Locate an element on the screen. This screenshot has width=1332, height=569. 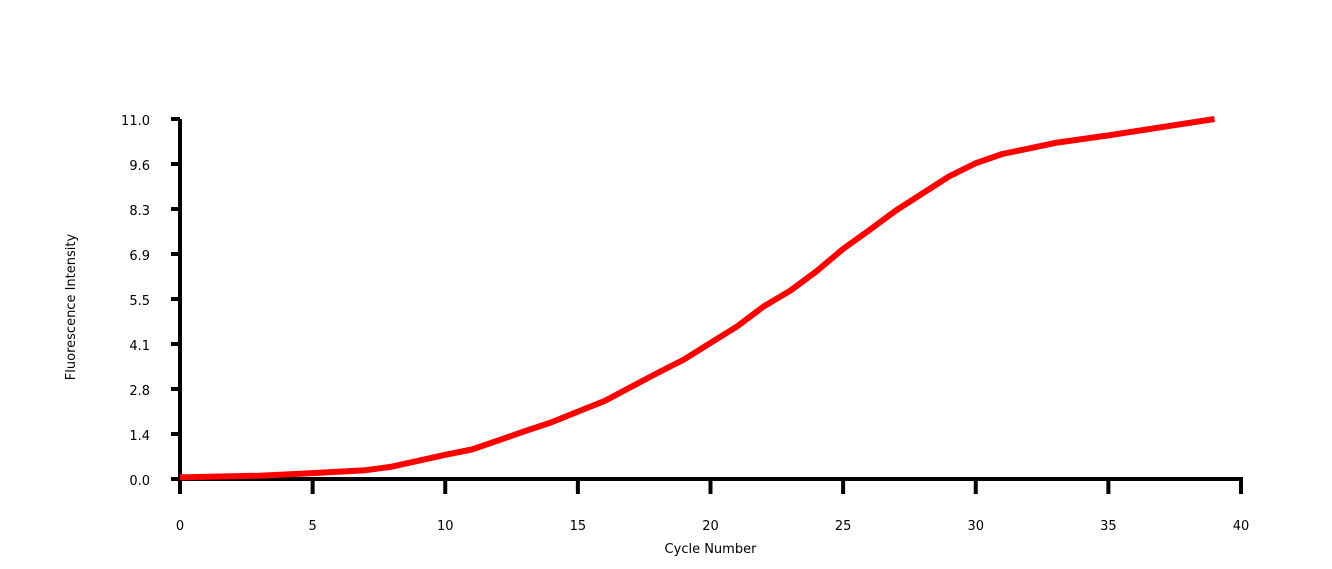
y-tick-label: 5.5 is located at coordinates (139, 301).